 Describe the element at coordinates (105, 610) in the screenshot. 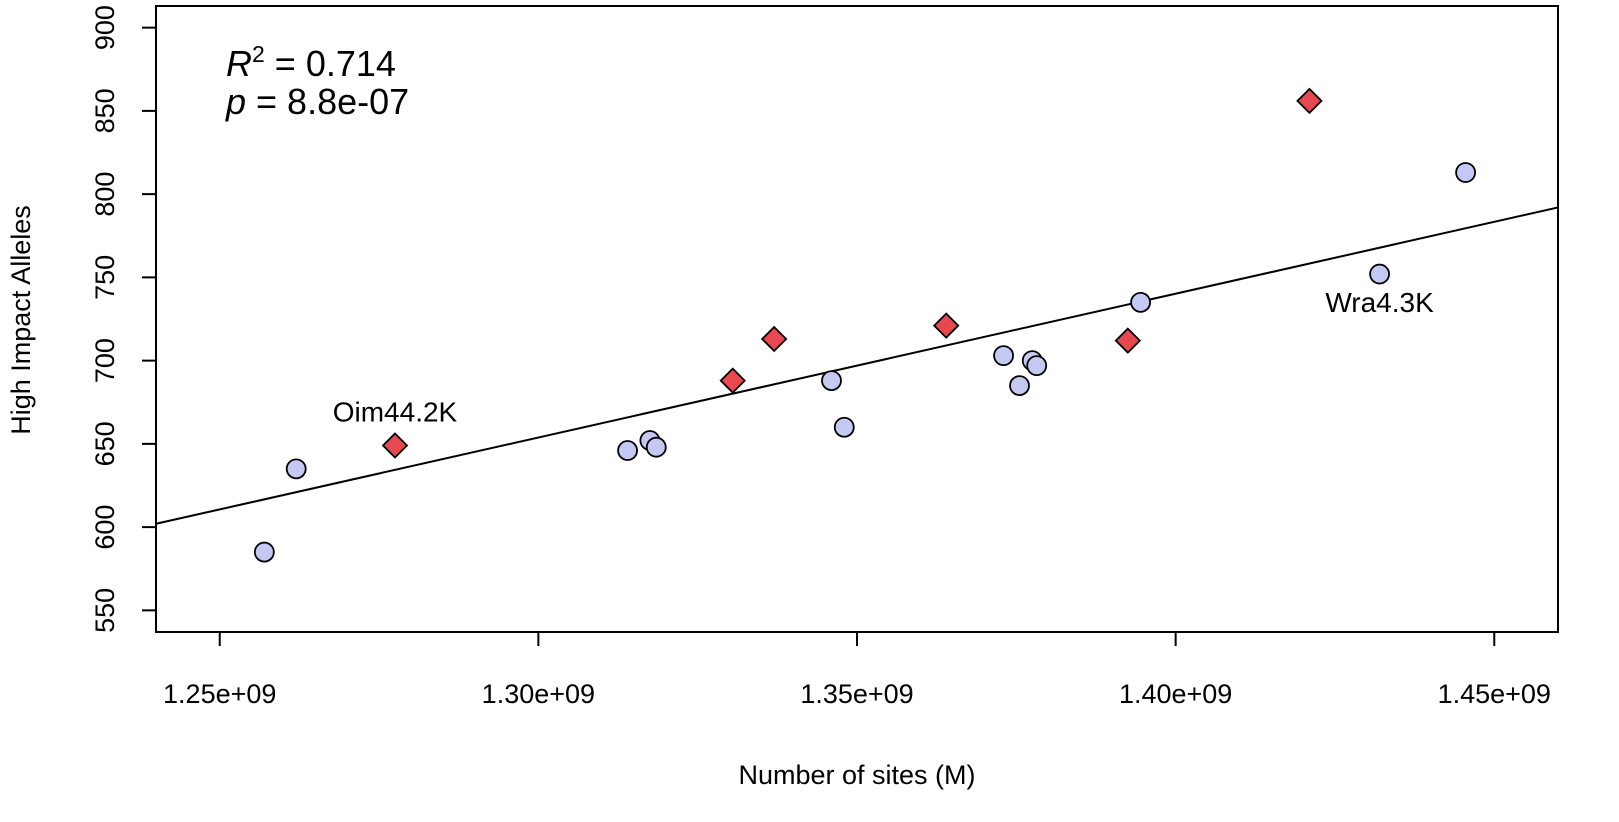

I see `y-tick-label: 550` at that location.